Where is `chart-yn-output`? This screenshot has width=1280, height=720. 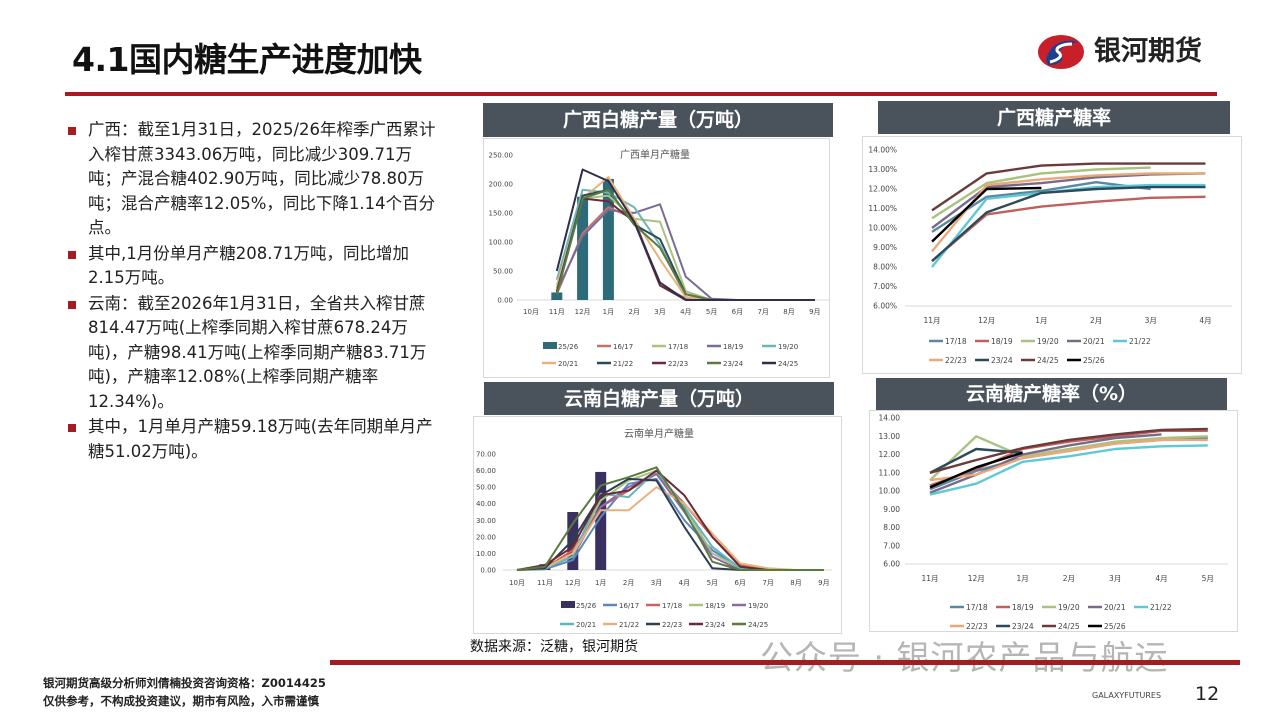 chart-yn-output is located at coordinates (657, 525).